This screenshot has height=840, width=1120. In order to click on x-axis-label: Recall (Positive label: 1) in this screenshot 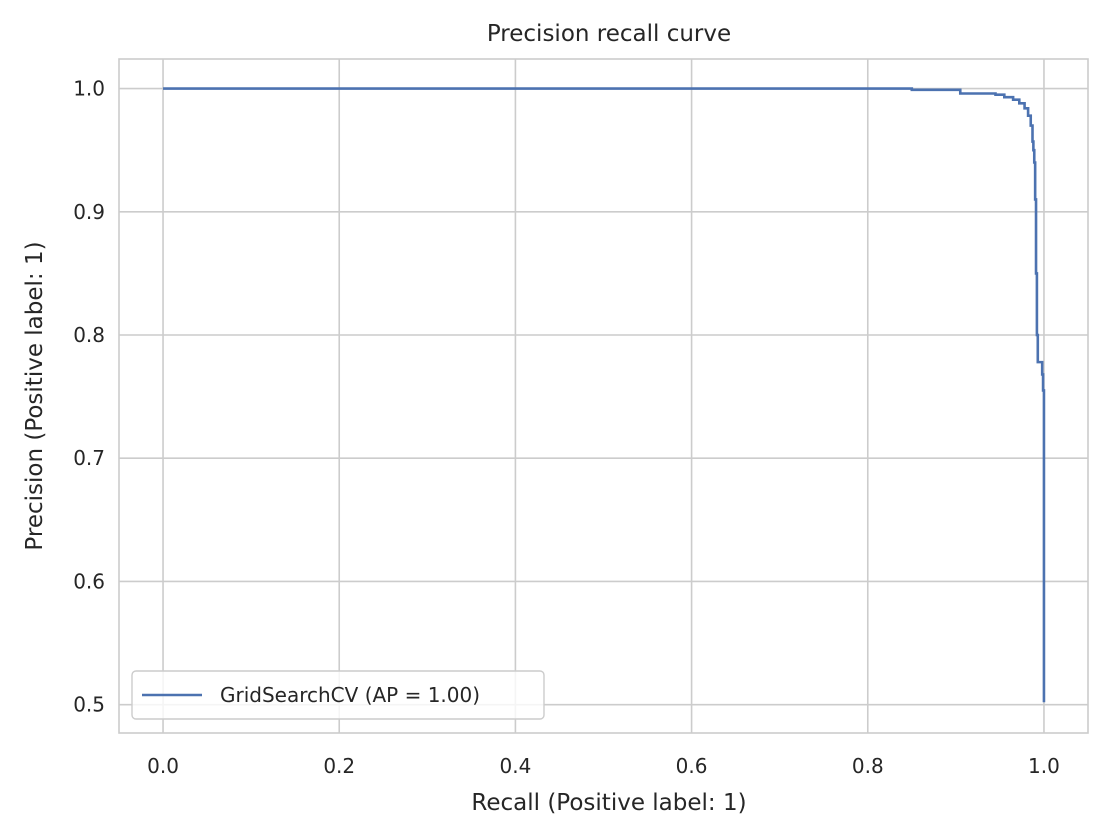, I will do `click(608, 803)`.